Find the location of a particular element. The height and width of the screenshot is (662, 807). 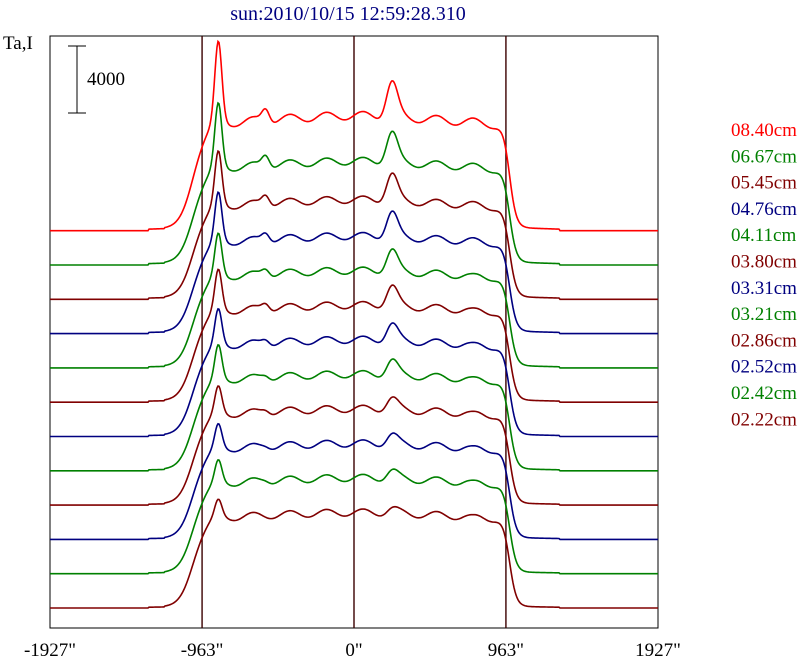

x-tick-label: -1927" is located at coordinates (50, 650).